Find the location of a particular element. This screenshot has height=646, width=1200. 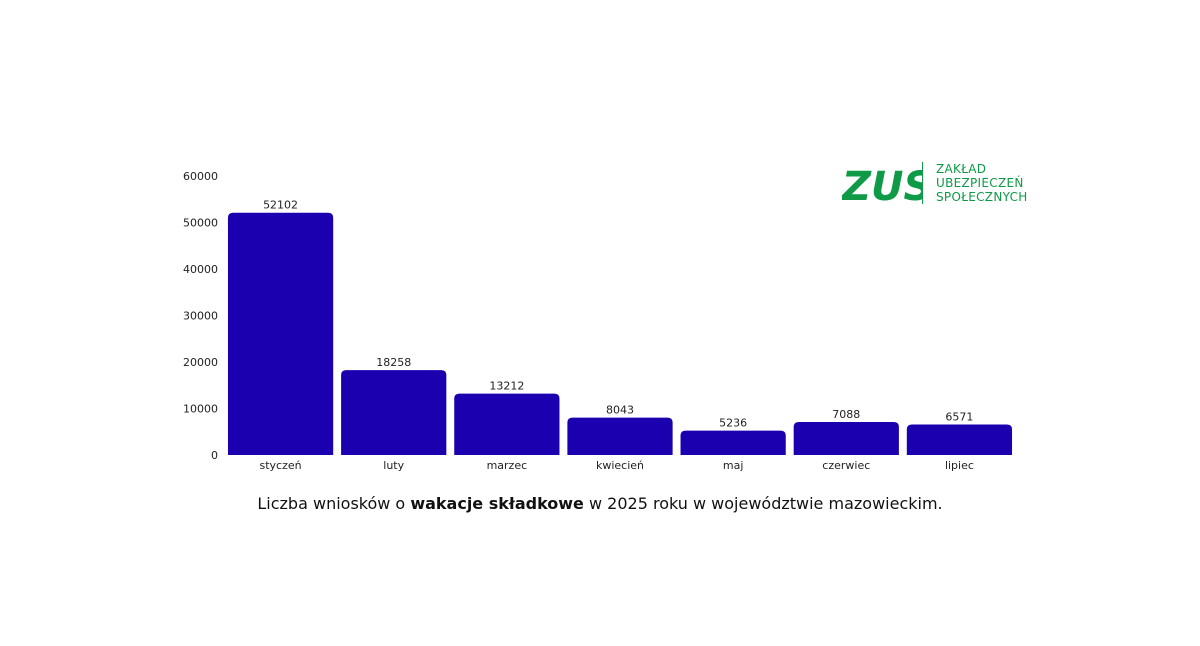

bar-maj is located at coordinates (733, 442).